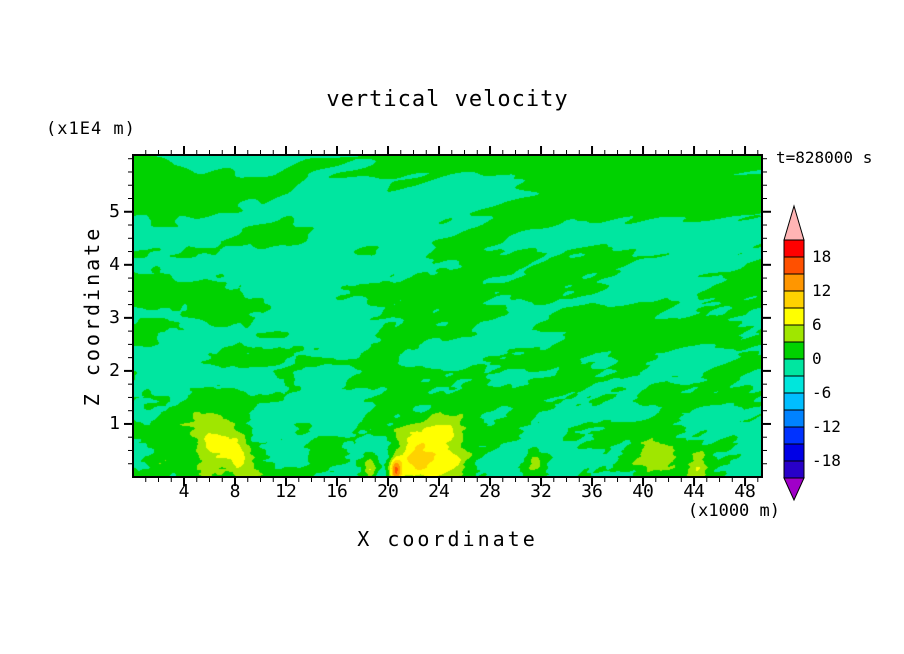 The height and width of the screenshot is (654, 904). Describe the element at coordinates (822, 392) in the screenshot. I see `colorbar-label: -6` at that location.